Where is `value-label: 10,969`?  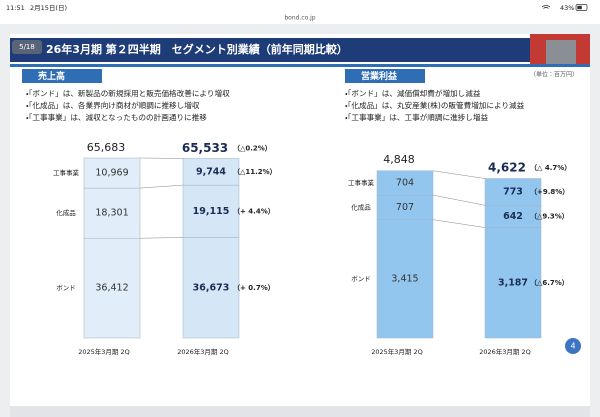 value-label: 10,969 is located at coordinates (111, 173).